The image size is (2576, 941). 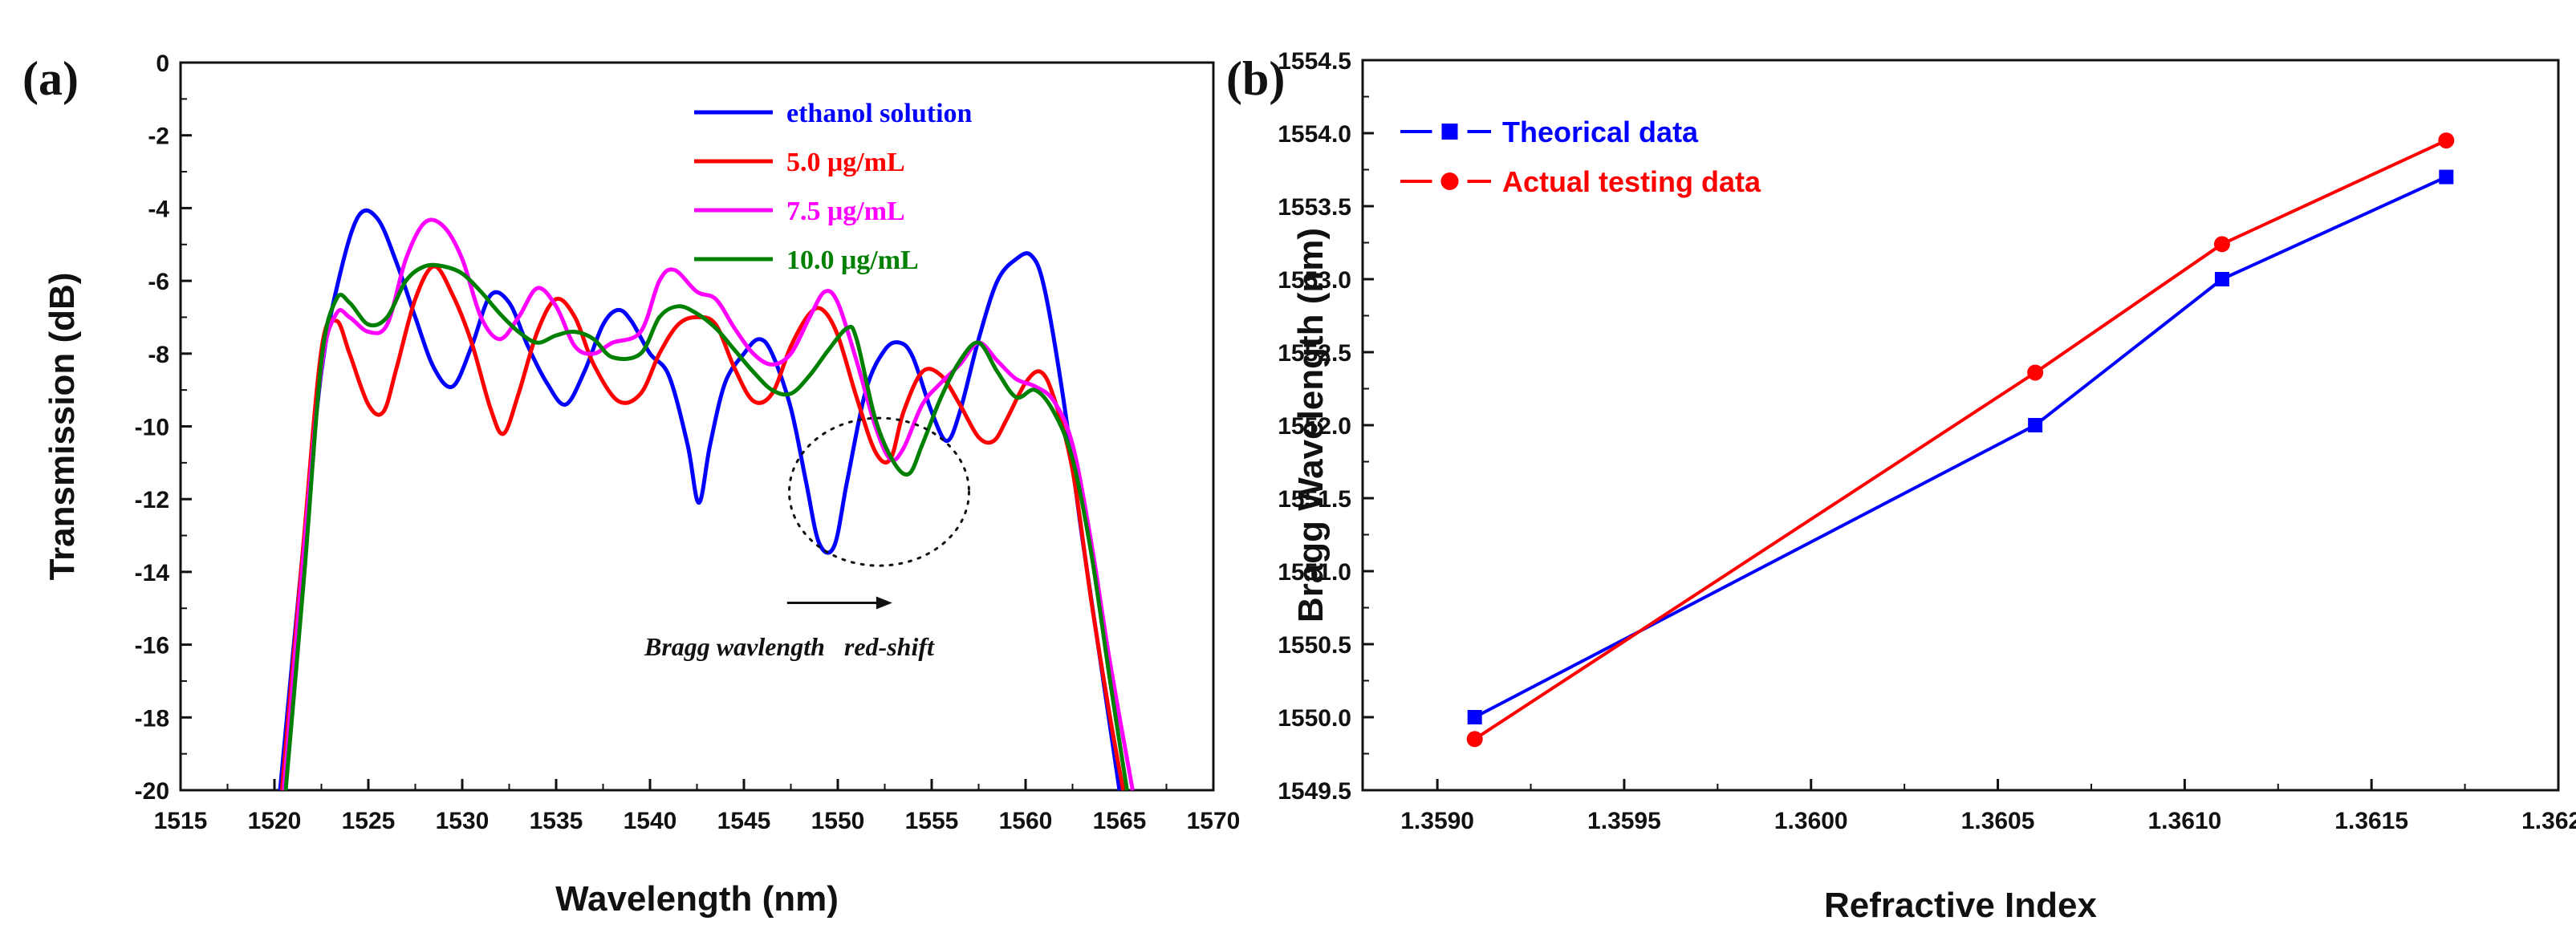 What do you see at coordinates (463, 821) in the screenshot?
I see `panel-a-x-tick-label: 1530` at bounding box center [463, 821].